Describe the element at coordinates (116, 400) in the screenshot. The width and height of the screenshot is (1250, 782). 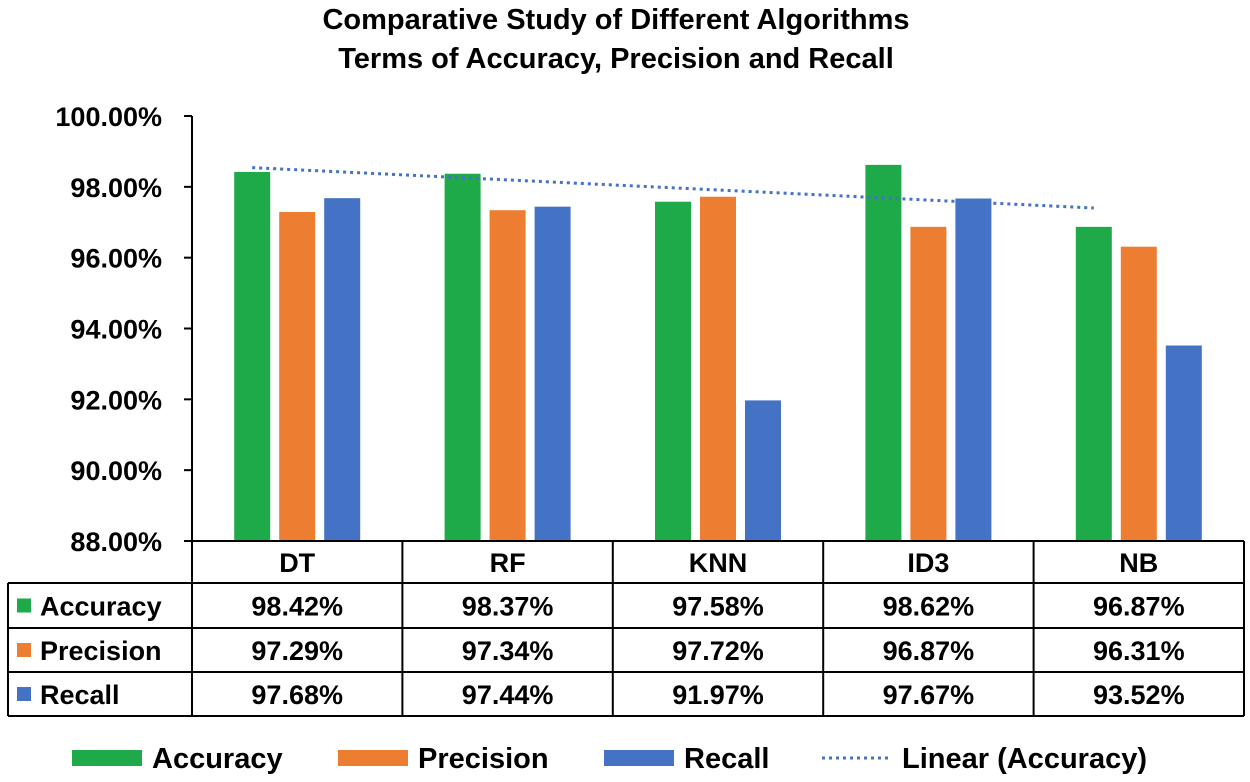
I see `y-tick-label: 92.00%` at that location.